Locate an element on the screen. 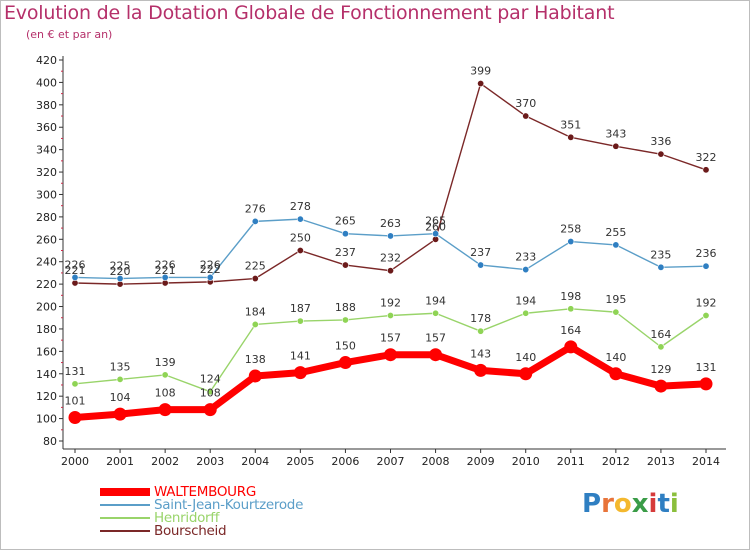 The width and height of the screenshot is (750, 550). data-label: 143 is located at coordinates (480, 353).